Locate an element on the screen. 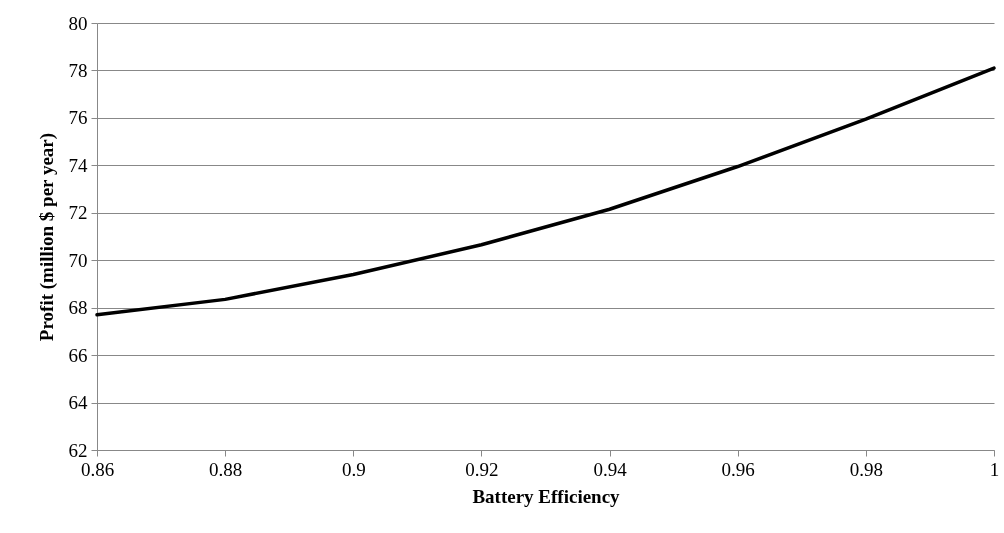  x-tick-label: 0.96 is located at coordinates (738, 469).